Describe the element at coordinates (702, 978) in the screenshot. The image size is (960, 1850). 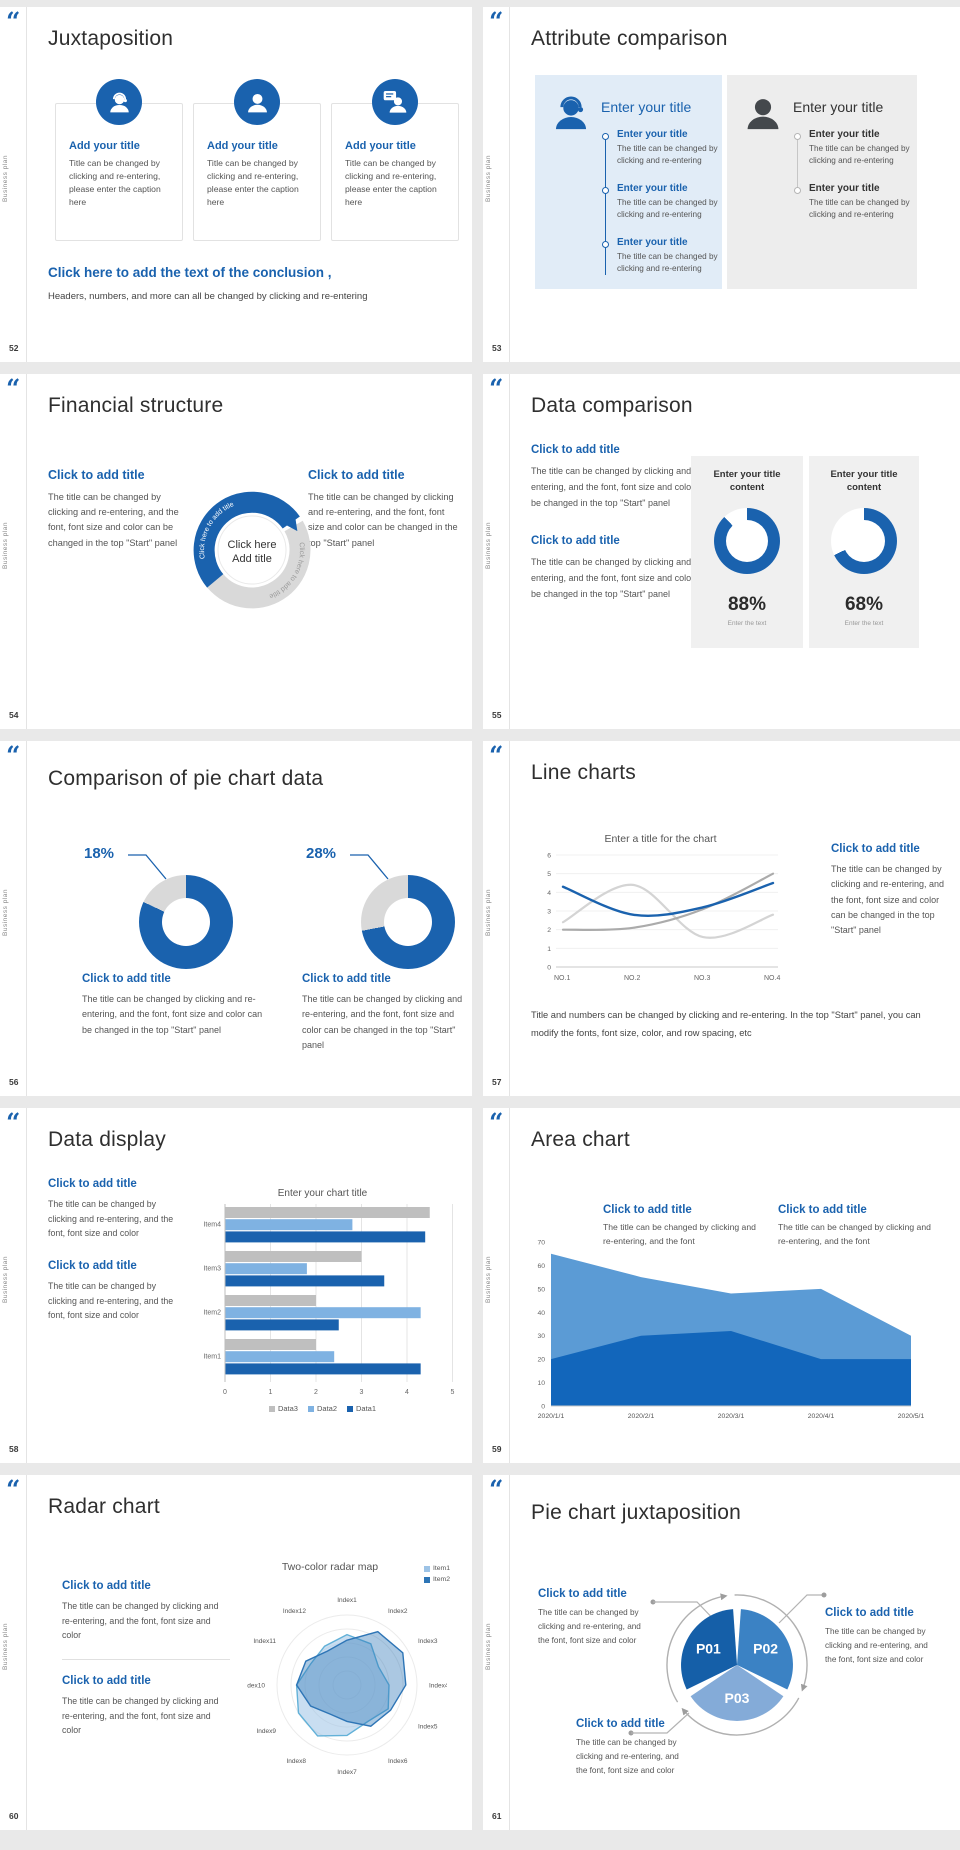
I see `svg-text: NO.3` at that location.